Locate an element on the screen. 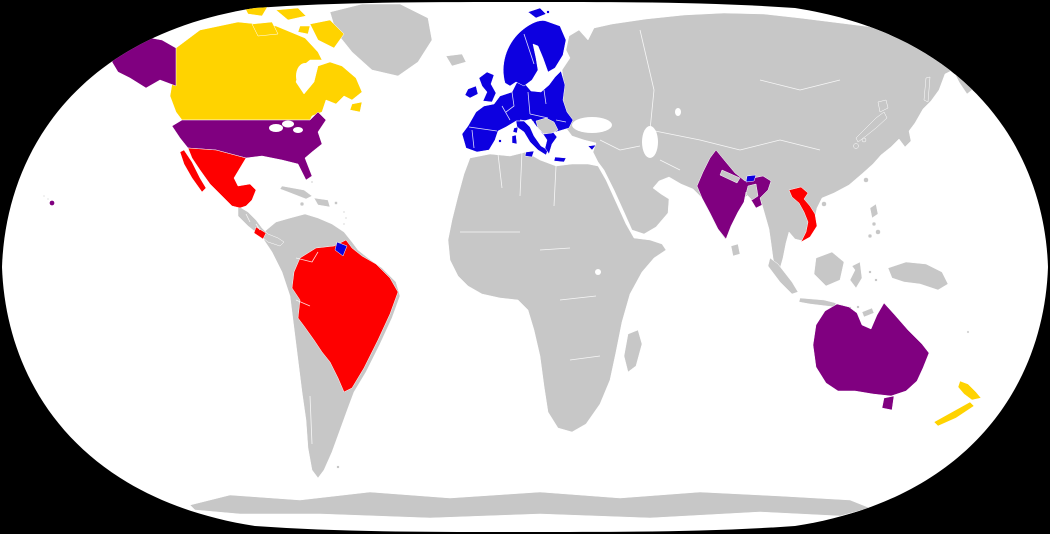  bhutan is located at coordinates (751, 178).